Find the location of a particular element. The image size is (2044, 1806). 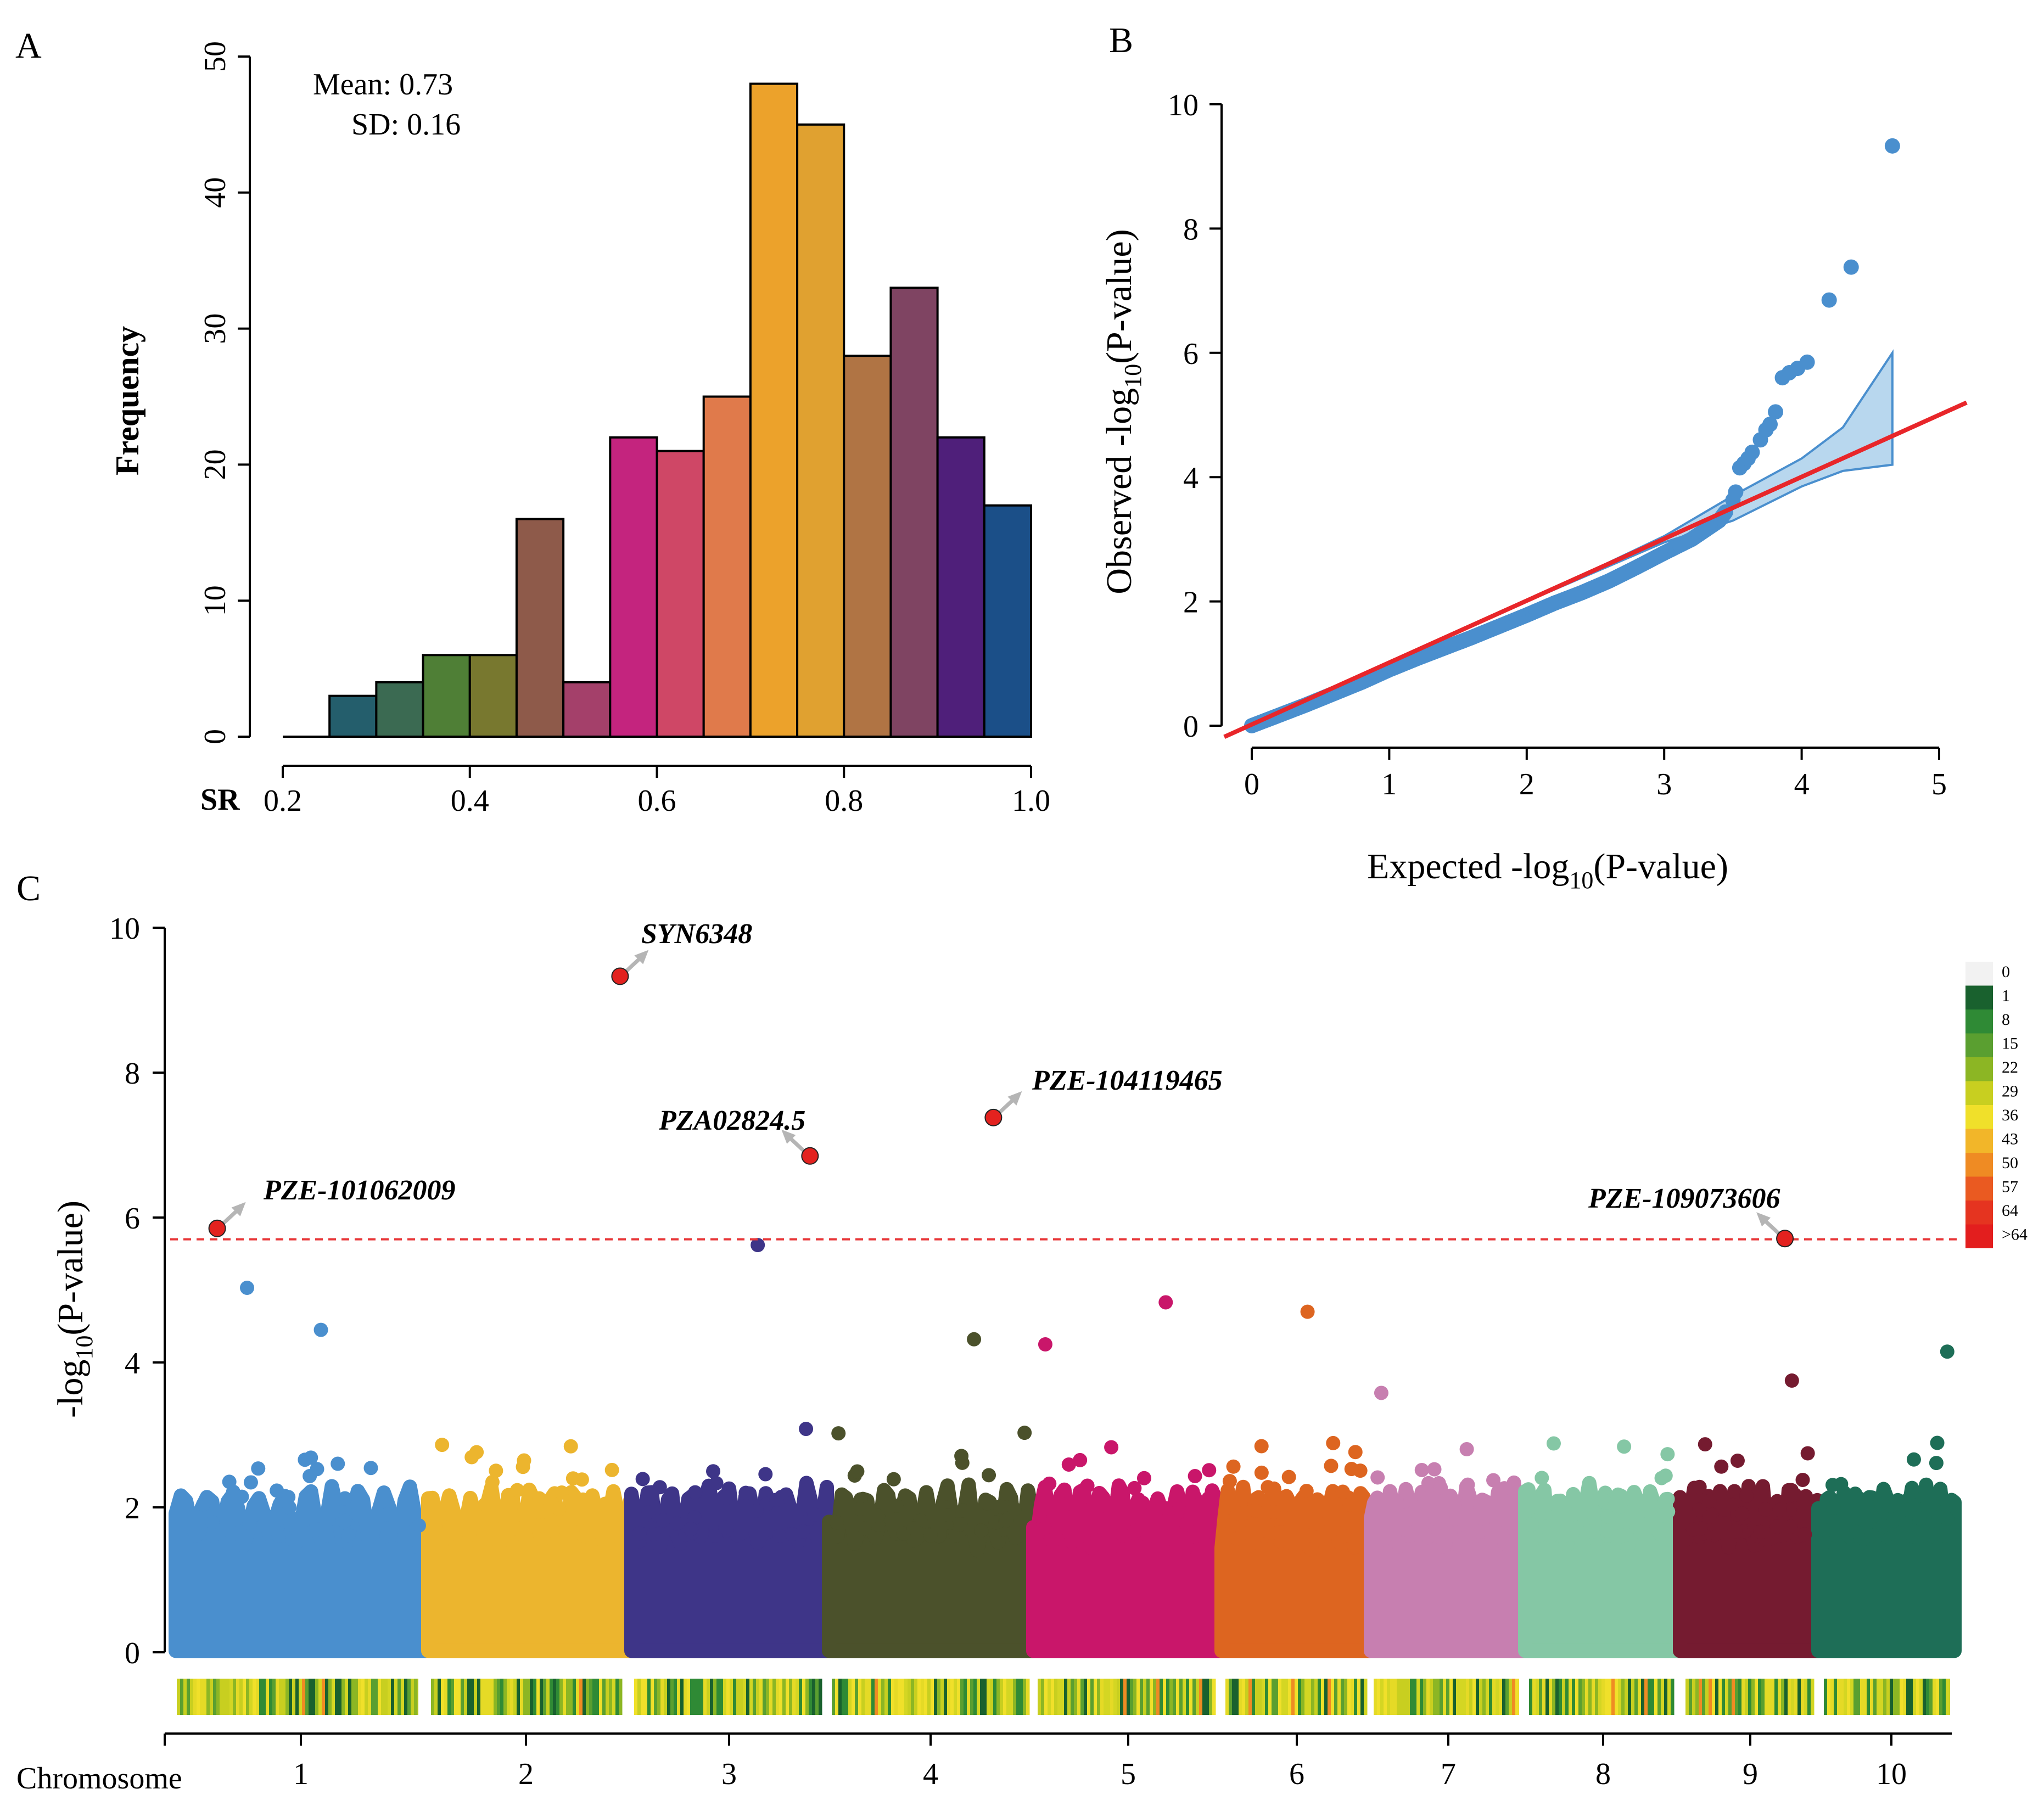

chromosome-3-snp-band is located at coordinates (729, 1567).